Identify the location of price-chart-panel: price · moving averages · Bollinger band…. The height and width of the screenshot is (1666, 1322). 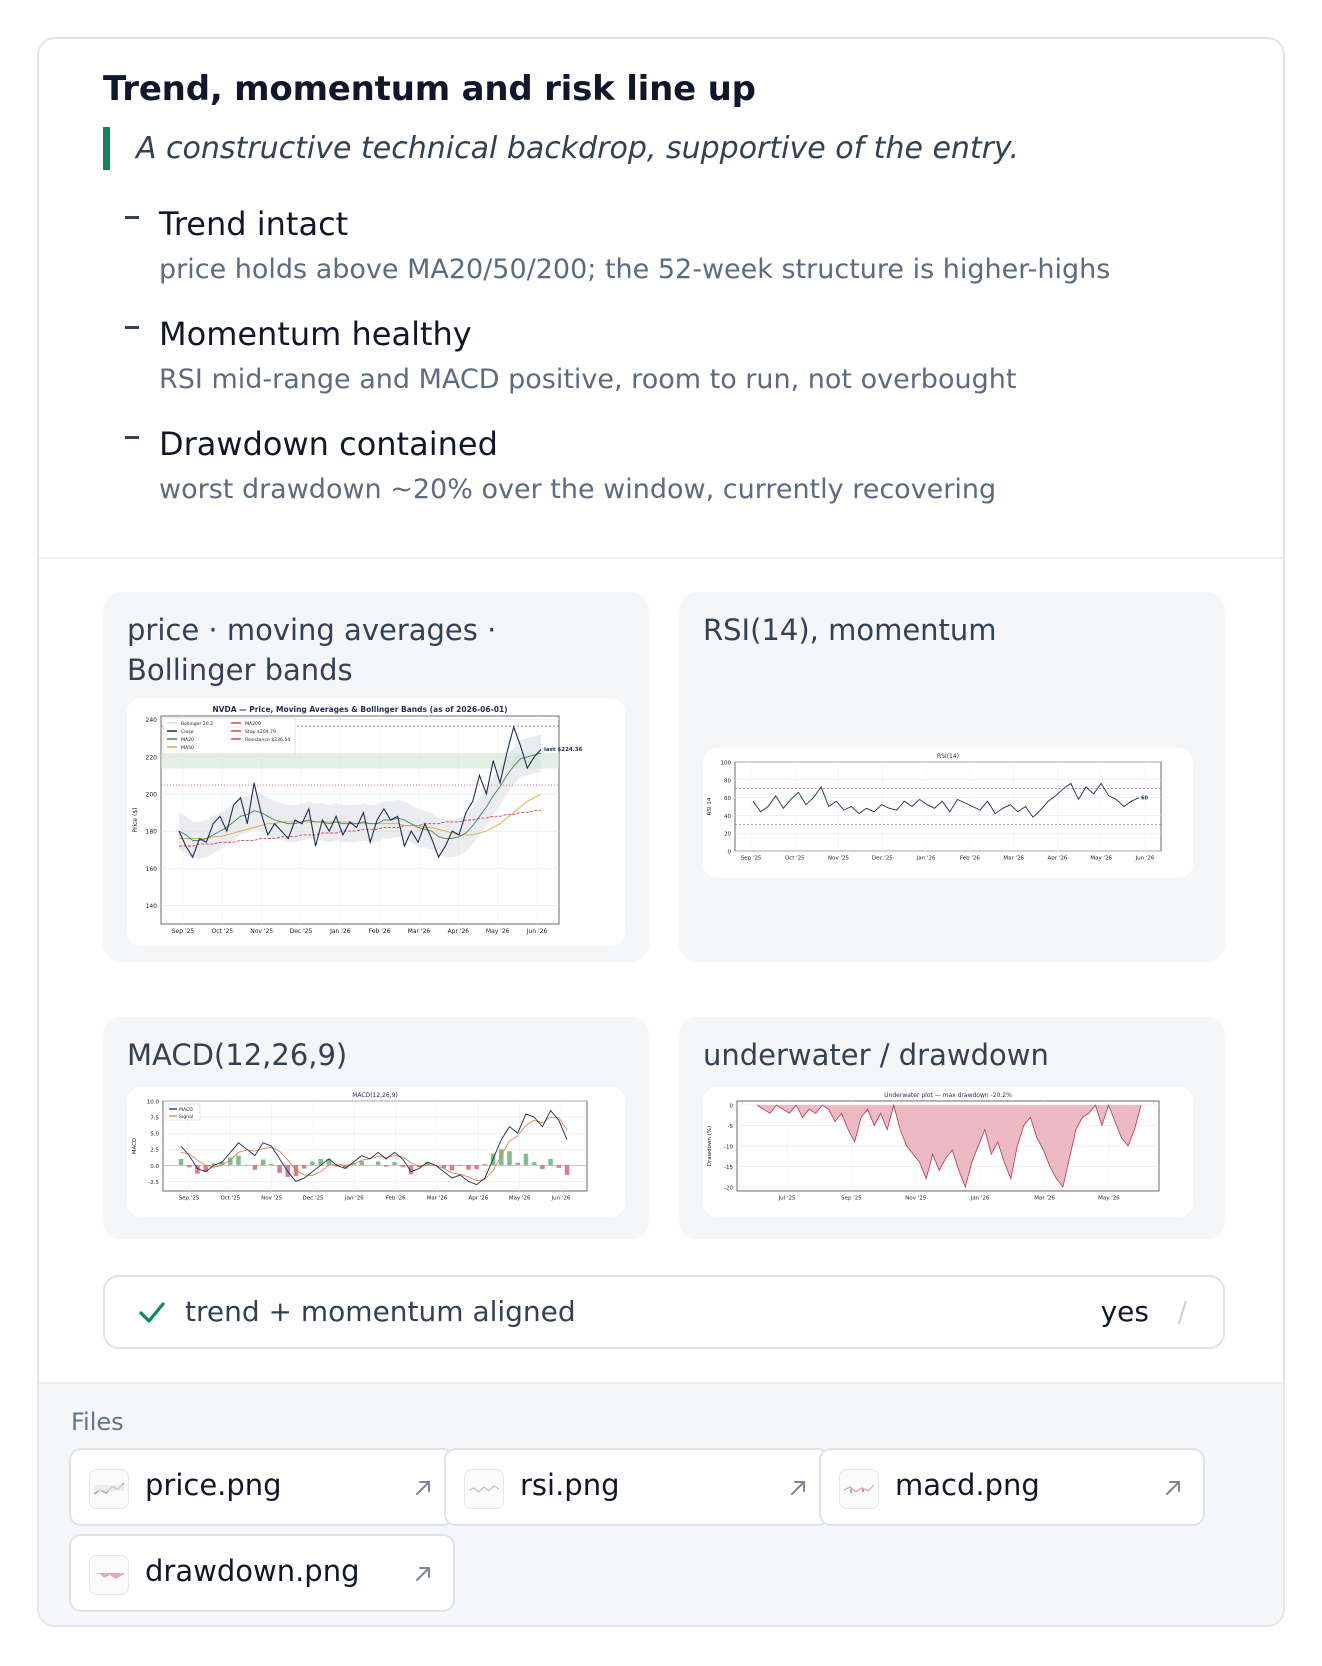
(376, 777).